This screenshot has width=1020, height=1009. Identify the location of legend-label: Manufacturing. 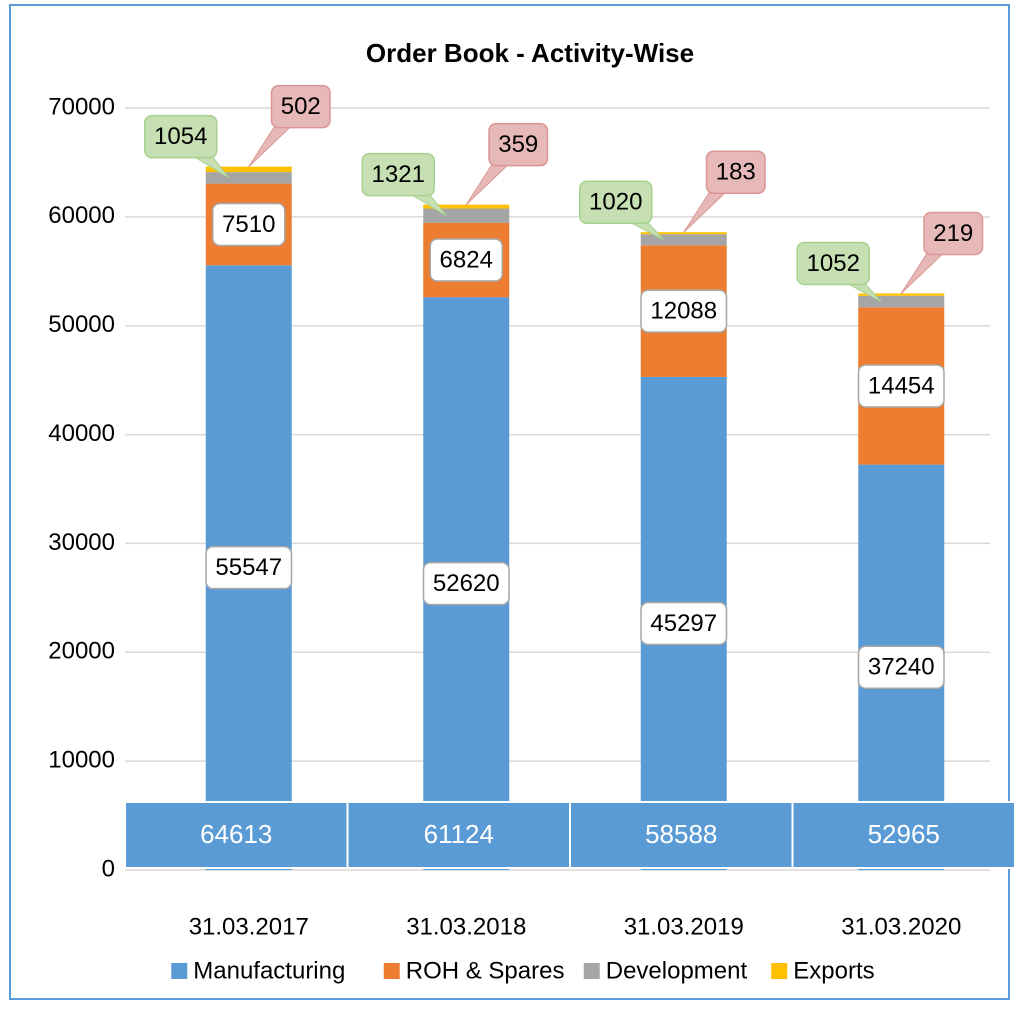
(269, 970).